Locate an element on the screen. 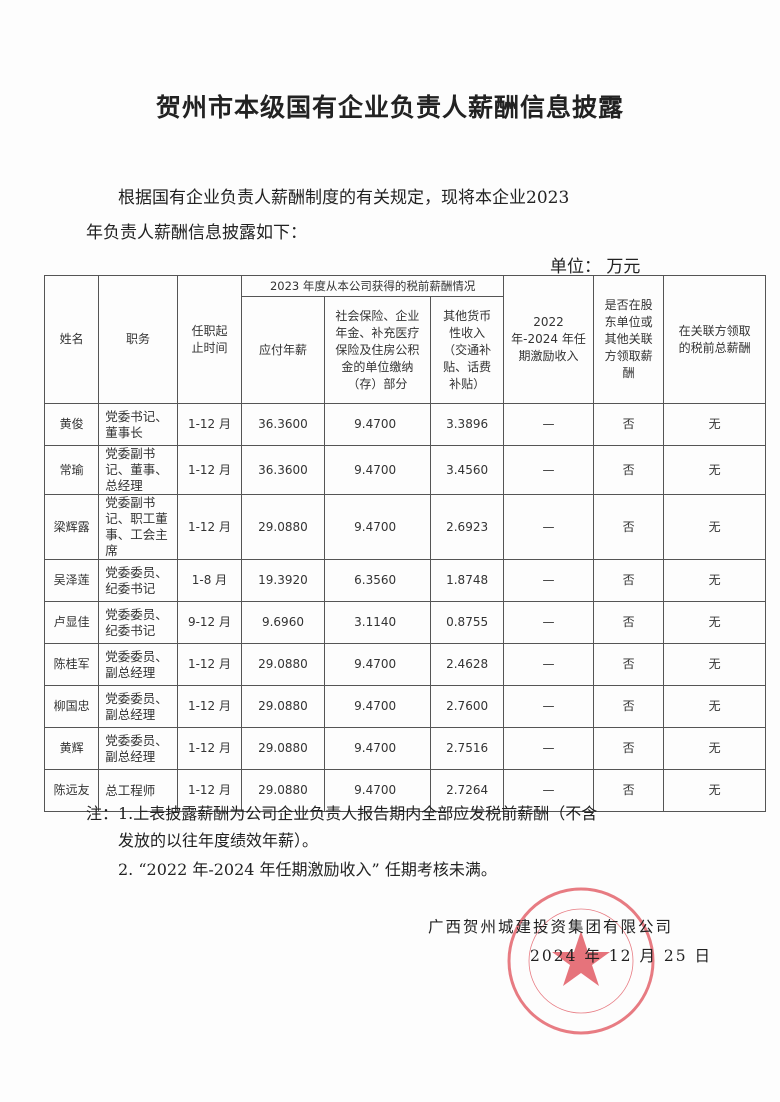 This screenshot has width=780, height=1102. cell-name: 陈桂军 is located at coordinates (71, 664).